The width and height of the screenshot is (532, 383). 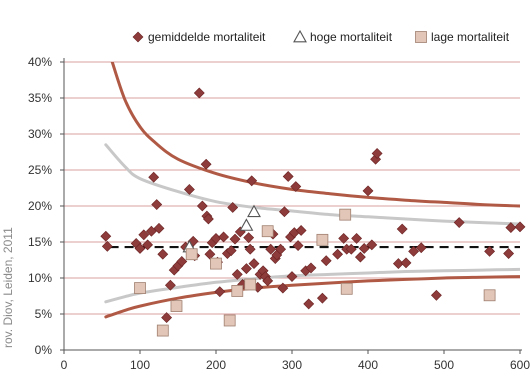 I want to click on legend-diamond-marker, so click(x=138, y=37).